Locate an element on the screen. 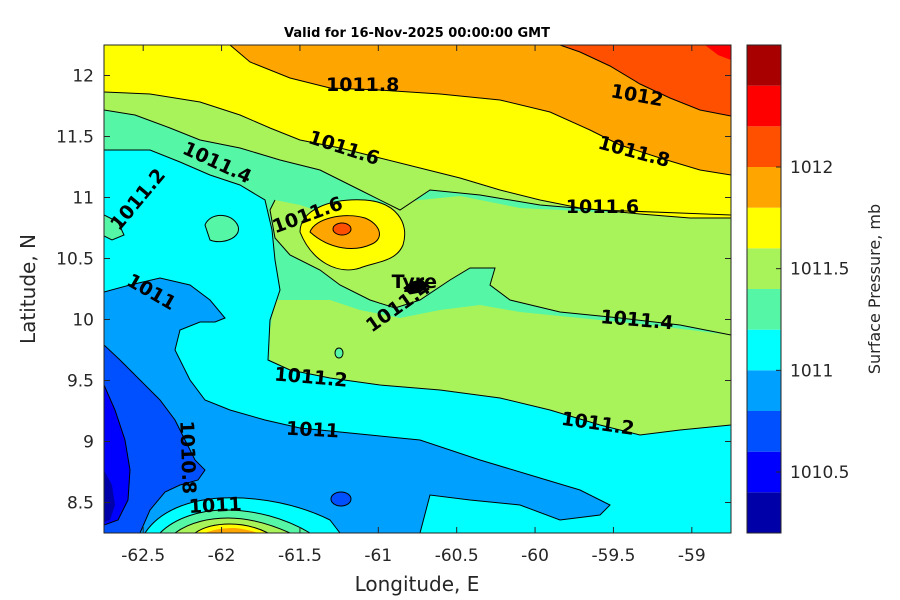  x-tick-label: -61 is located at coordinates (378, 556).